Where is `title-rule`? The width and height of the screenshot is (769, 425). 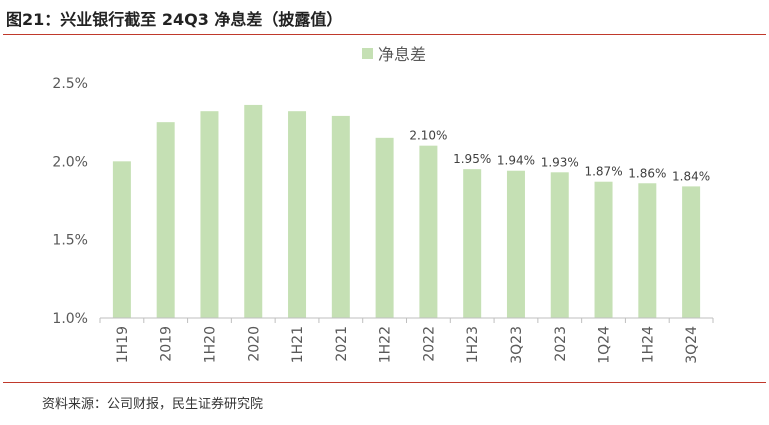 title-rule is located at coordinates (384, 34).